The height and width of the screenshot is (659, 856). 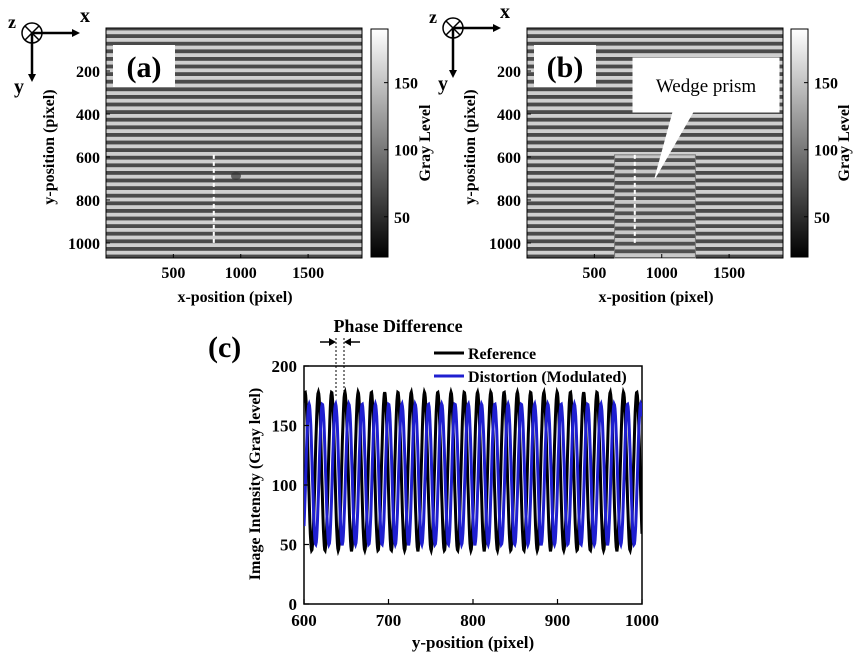 What do you see at coordinates (293, 604) in the screenshot?
I see `y-tick-label: 0` at bounding box center [293, 604].